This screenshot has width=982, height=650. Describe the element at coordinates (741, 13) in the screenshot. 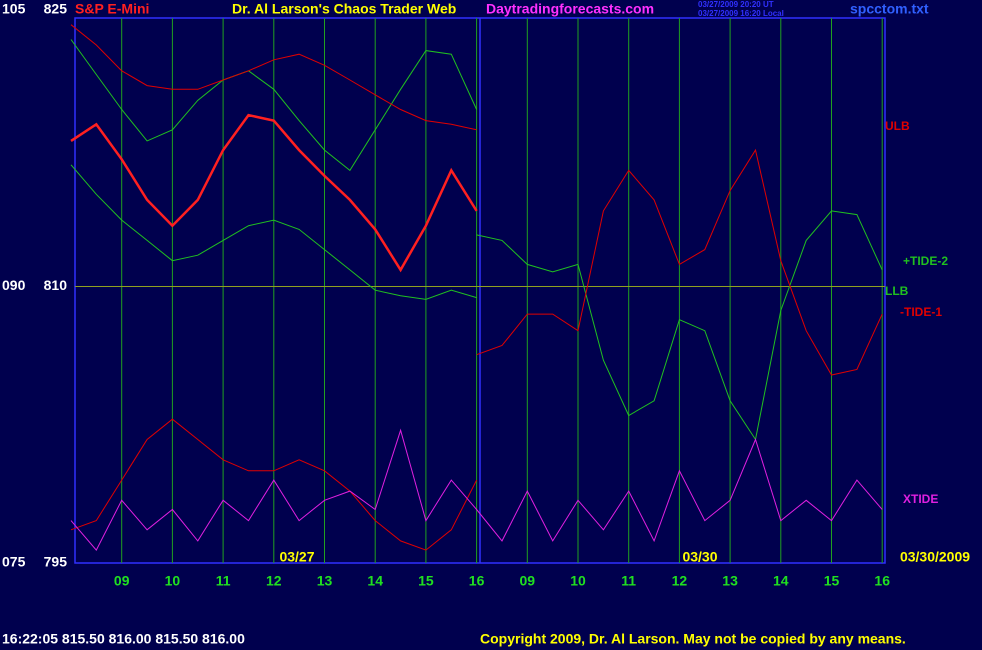

I see `stamp: 03/27/2009 16:20 Local` at that location.